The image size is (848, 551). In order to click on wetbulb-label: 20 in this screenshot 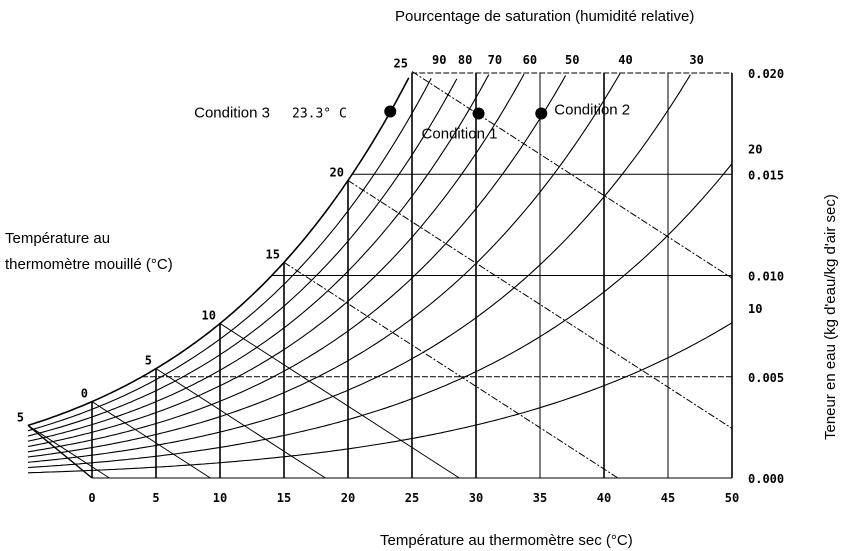, I will do `click(337, 172)`.